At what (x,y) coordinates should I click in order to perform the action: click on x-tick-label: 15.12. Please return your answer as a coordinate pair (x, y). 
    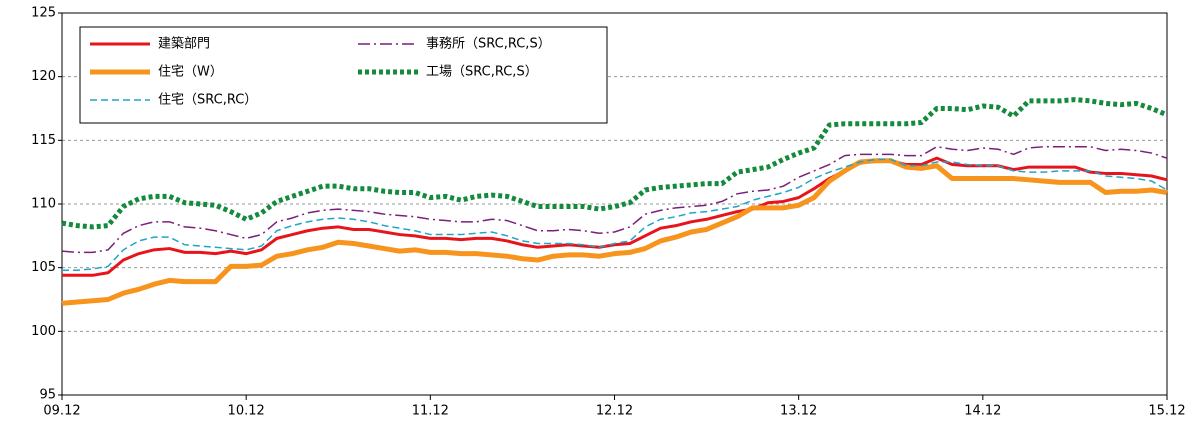
    Looking at the image, I should click on (1166, 411).